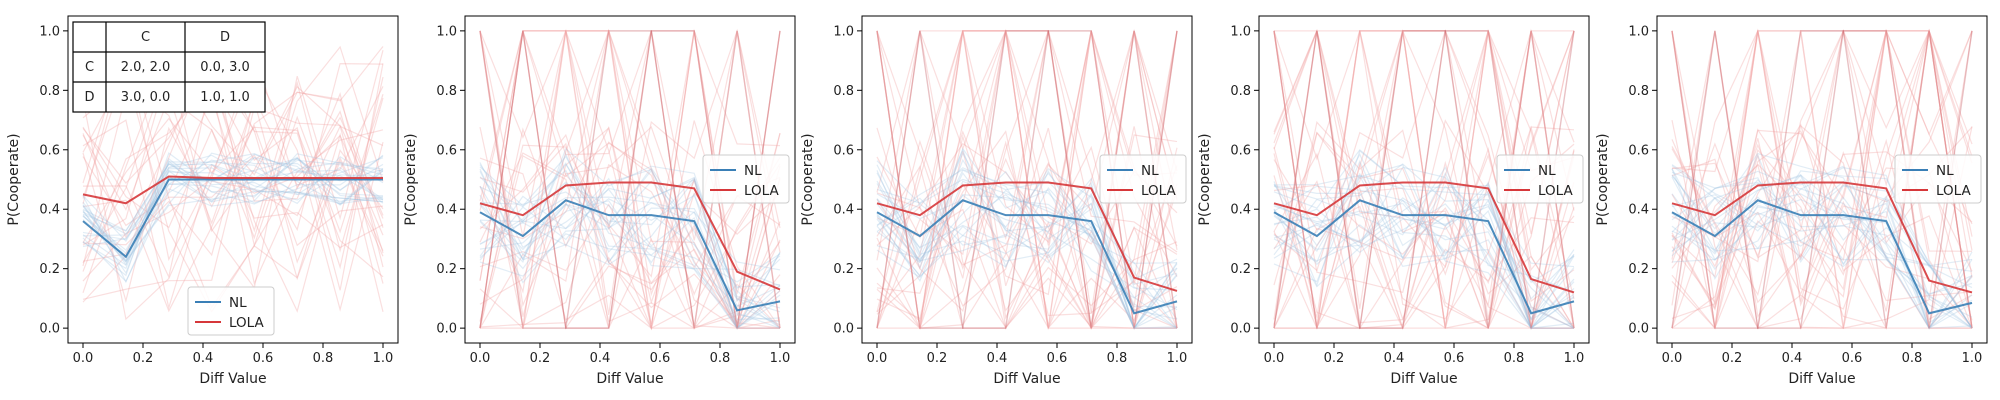 The width and height of the screenshot is (2000, 400). I want to click on table-row-header: C, so click(89, 67).